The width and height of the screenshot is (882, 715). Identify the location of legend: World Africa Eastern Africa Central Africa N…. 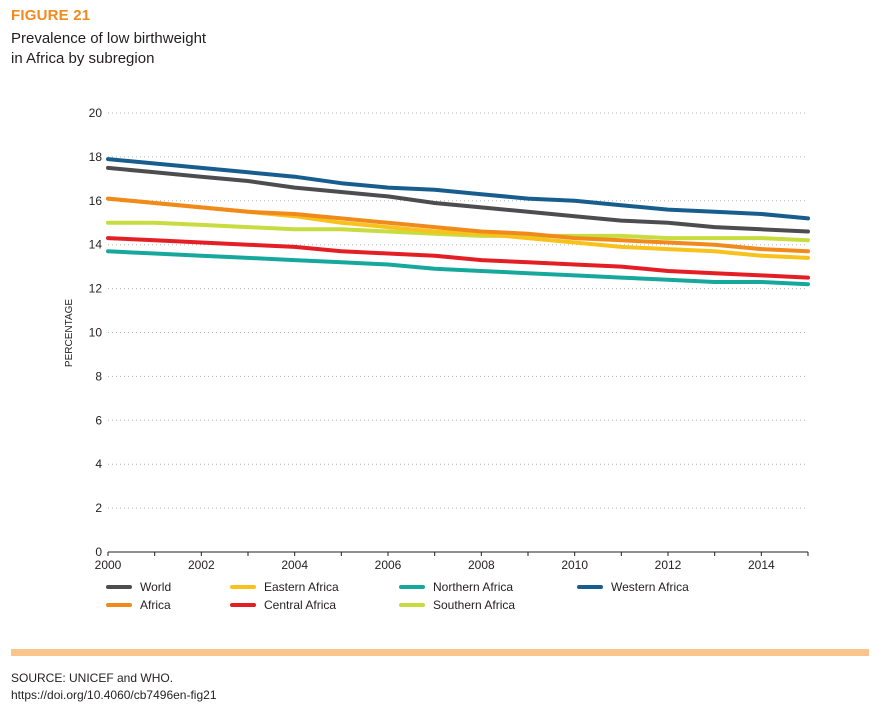
(397, 596).